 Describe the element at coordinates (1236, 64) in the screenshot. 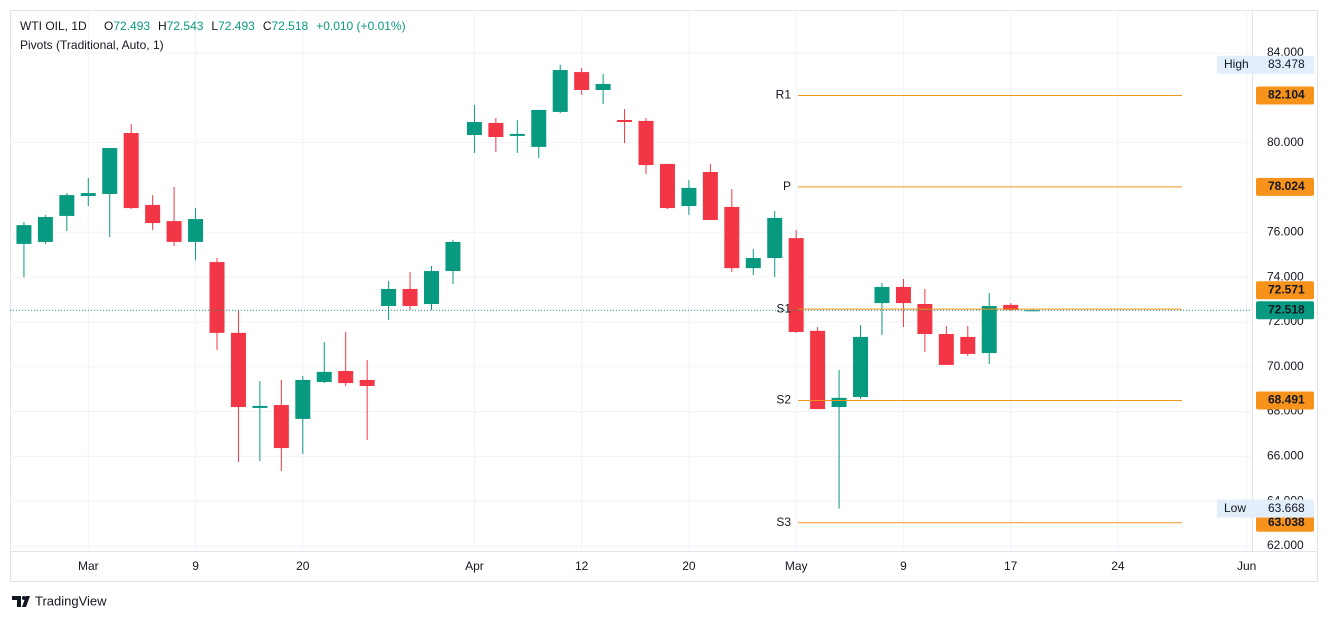

I see `range-badge-label: High` at that location.